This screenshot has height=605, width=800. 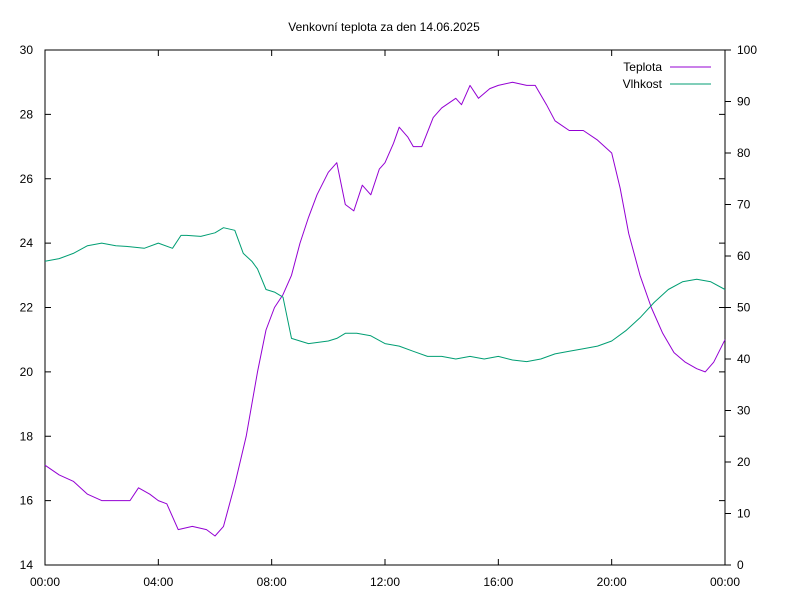 What do you see at coordinates (612, 582) in the screenshot?
I see `x-tick-label: 20:00` at bounding box center [612, 582].